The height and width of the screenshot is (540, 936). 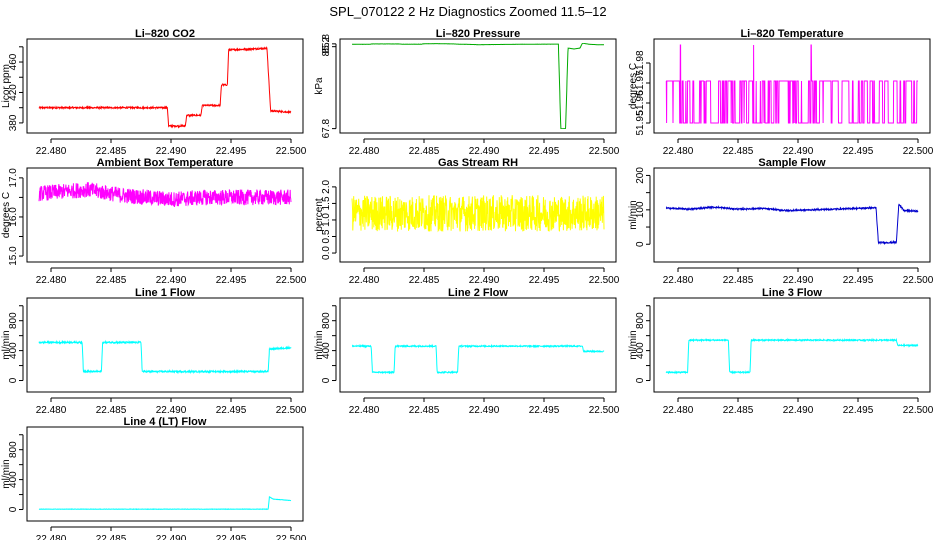 I want to click on plot-title: Sample Flow, so click(x=792, y=163).